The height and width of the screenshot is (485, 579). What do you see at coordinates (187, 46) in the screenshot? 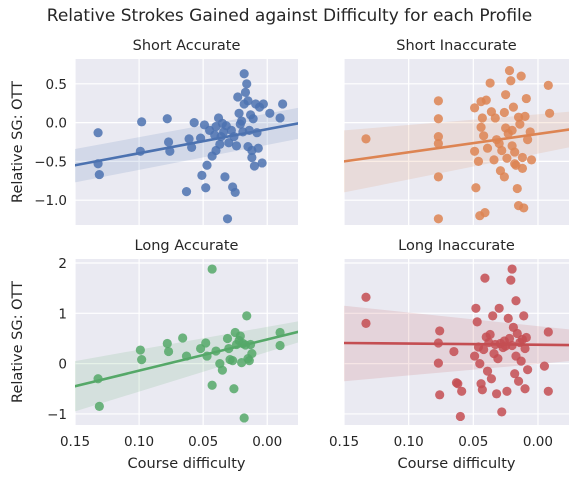
I see `subplot-title: Short Accurate` at bounding box center [187, 46].